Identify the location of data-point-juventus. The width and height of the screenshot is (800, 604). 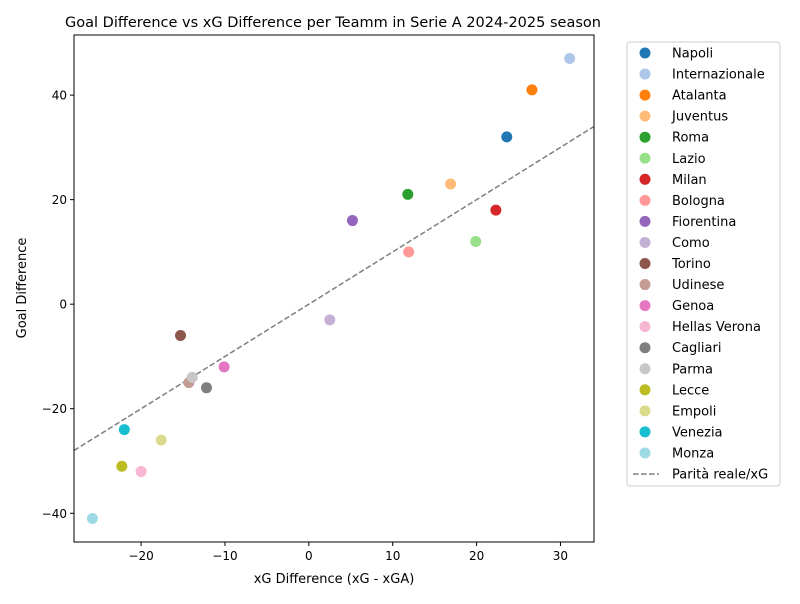
(451, 184).